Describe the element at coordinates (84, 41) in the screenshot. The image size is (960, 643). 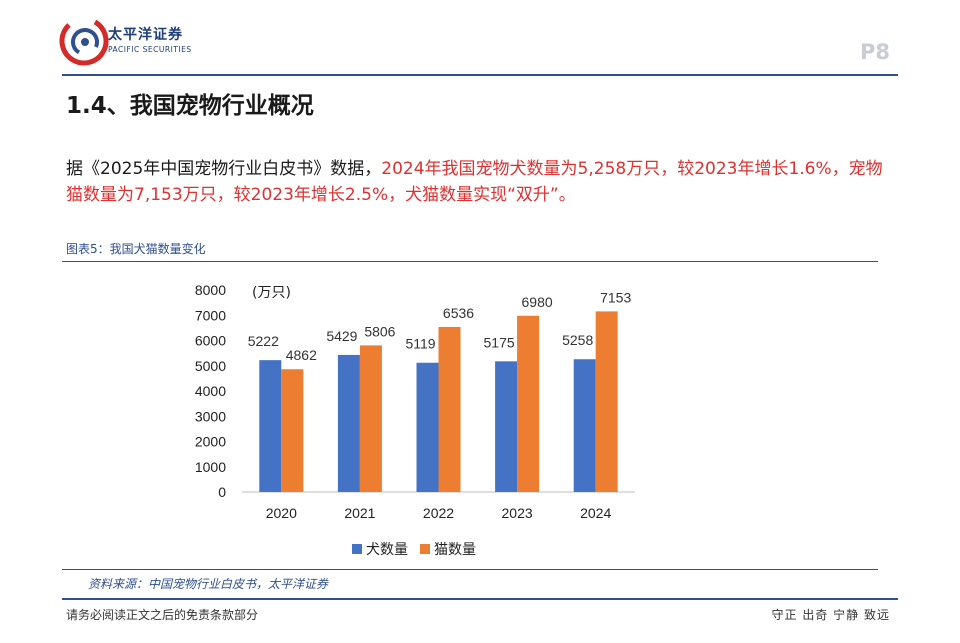
I see `pacific-securities-logo-icon` at that location.